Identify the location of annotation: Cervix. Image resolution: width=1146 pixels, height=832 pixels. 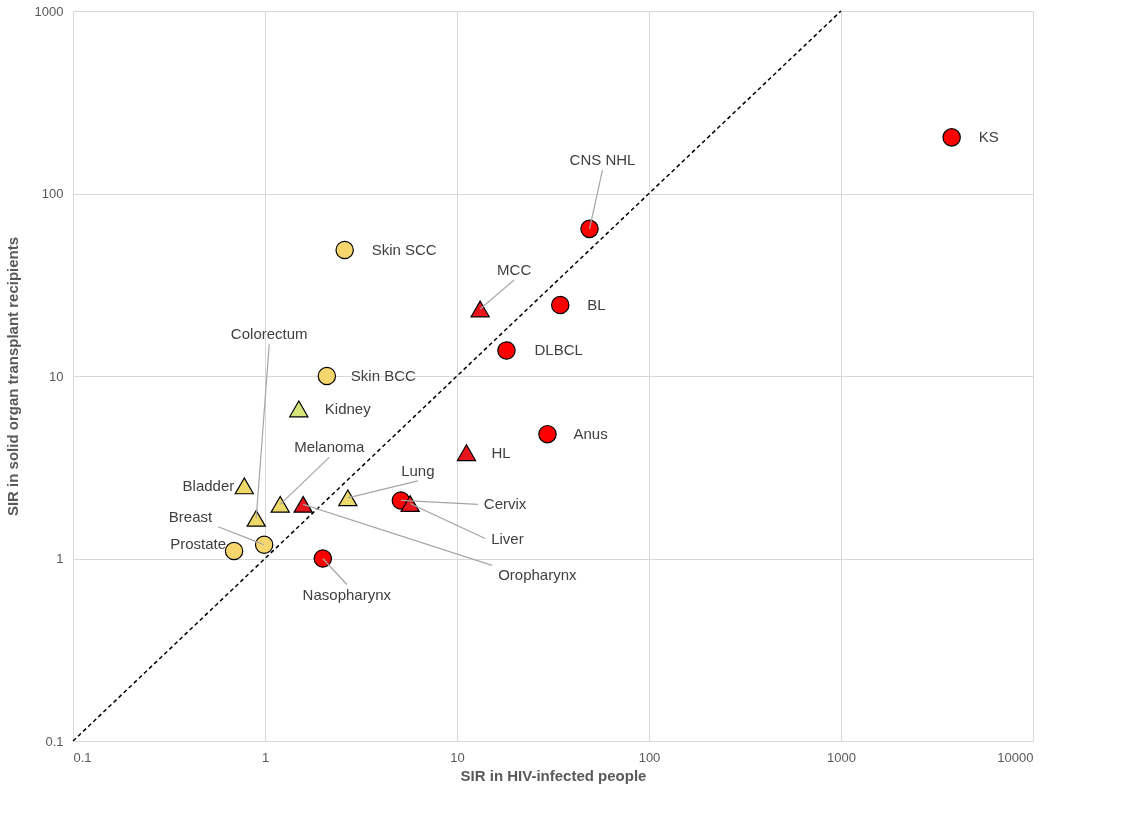
(505, 504).